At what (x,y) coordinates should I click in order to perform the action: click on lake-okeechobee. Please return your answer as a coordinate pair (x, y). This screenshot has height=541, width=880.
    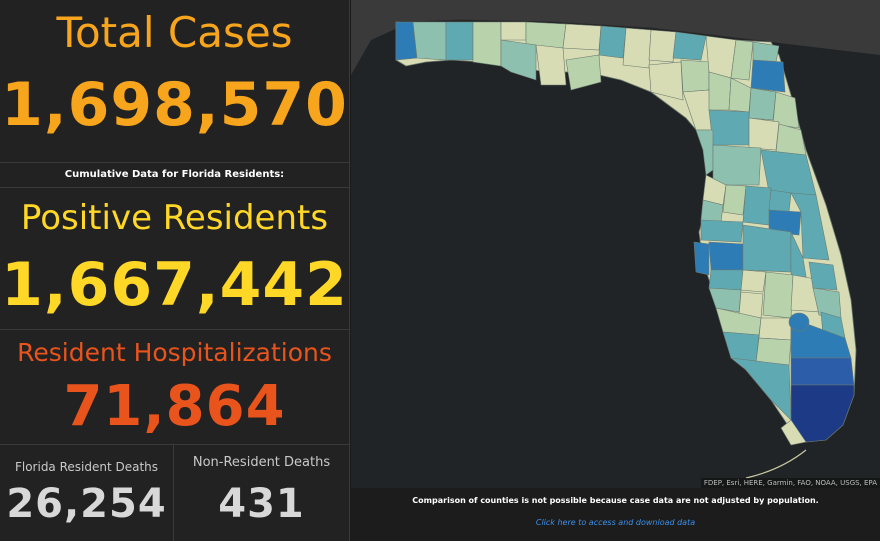
    Looking at the image, I should click on (799, 322).